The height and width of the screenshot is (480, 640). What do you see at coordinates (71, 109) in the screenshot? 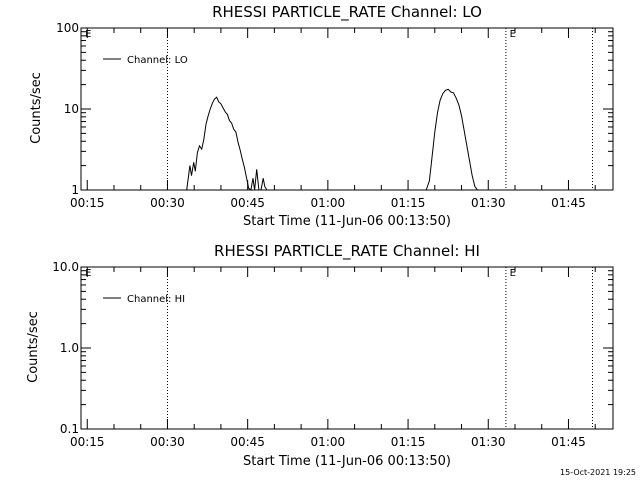
I see `y-tick-label: 10` at bounding box center [71, 109].